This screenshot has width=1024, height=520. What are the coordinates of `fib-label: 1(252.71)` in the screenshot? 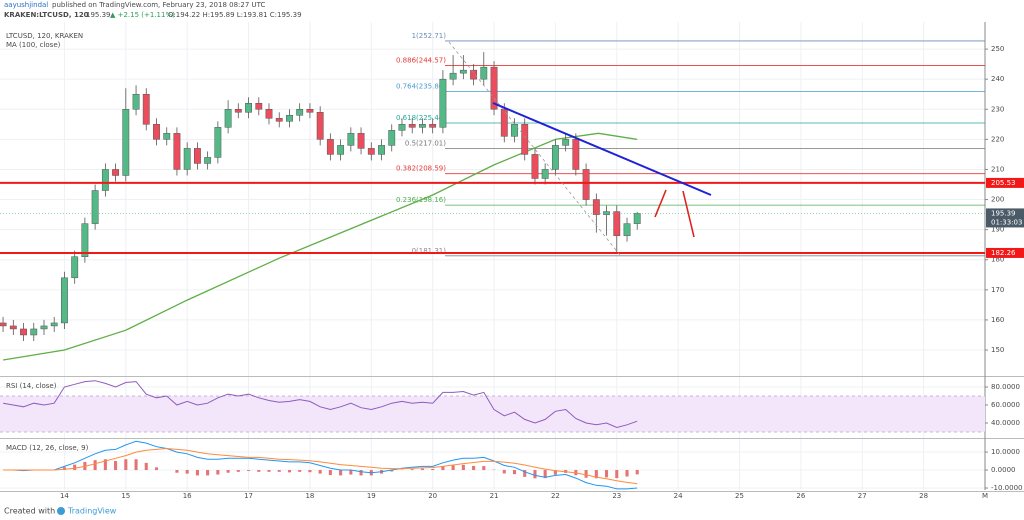 It's located at (429, 36).